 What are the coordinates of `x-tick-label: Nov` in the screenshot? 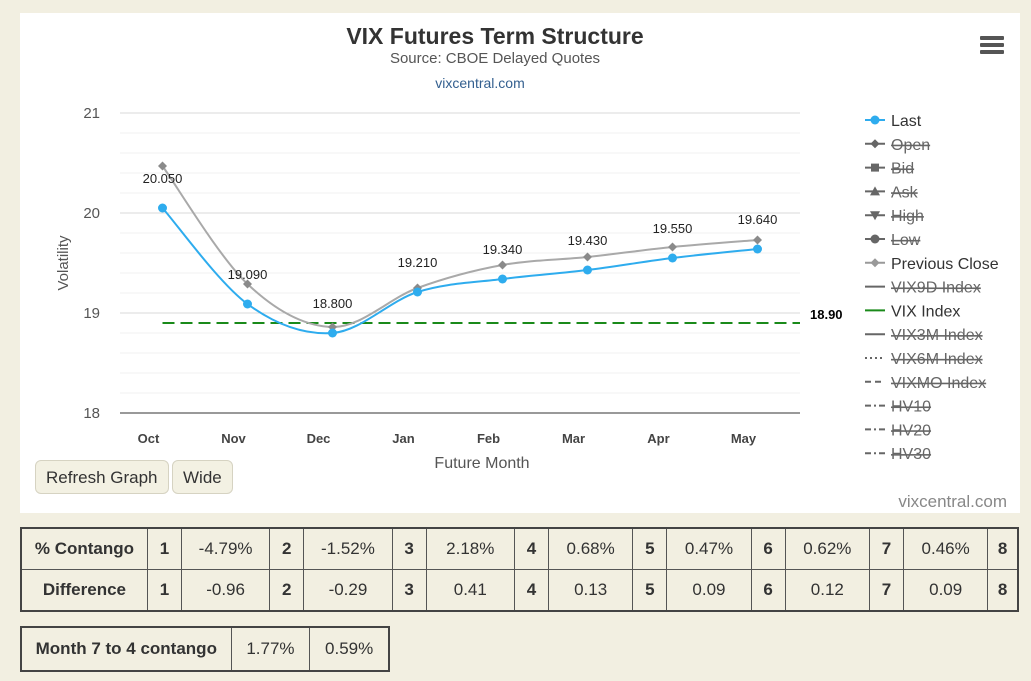 It's located at (233, 438).